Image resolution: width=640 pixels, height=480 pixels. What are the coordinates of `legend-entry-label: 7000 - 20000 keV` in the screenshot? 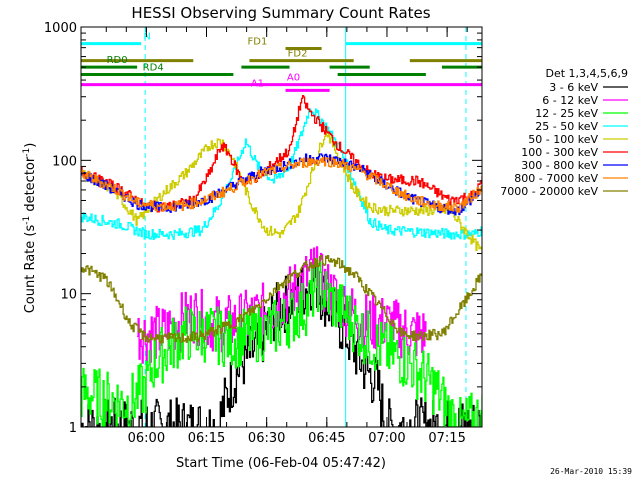 It's located at (549, 191).